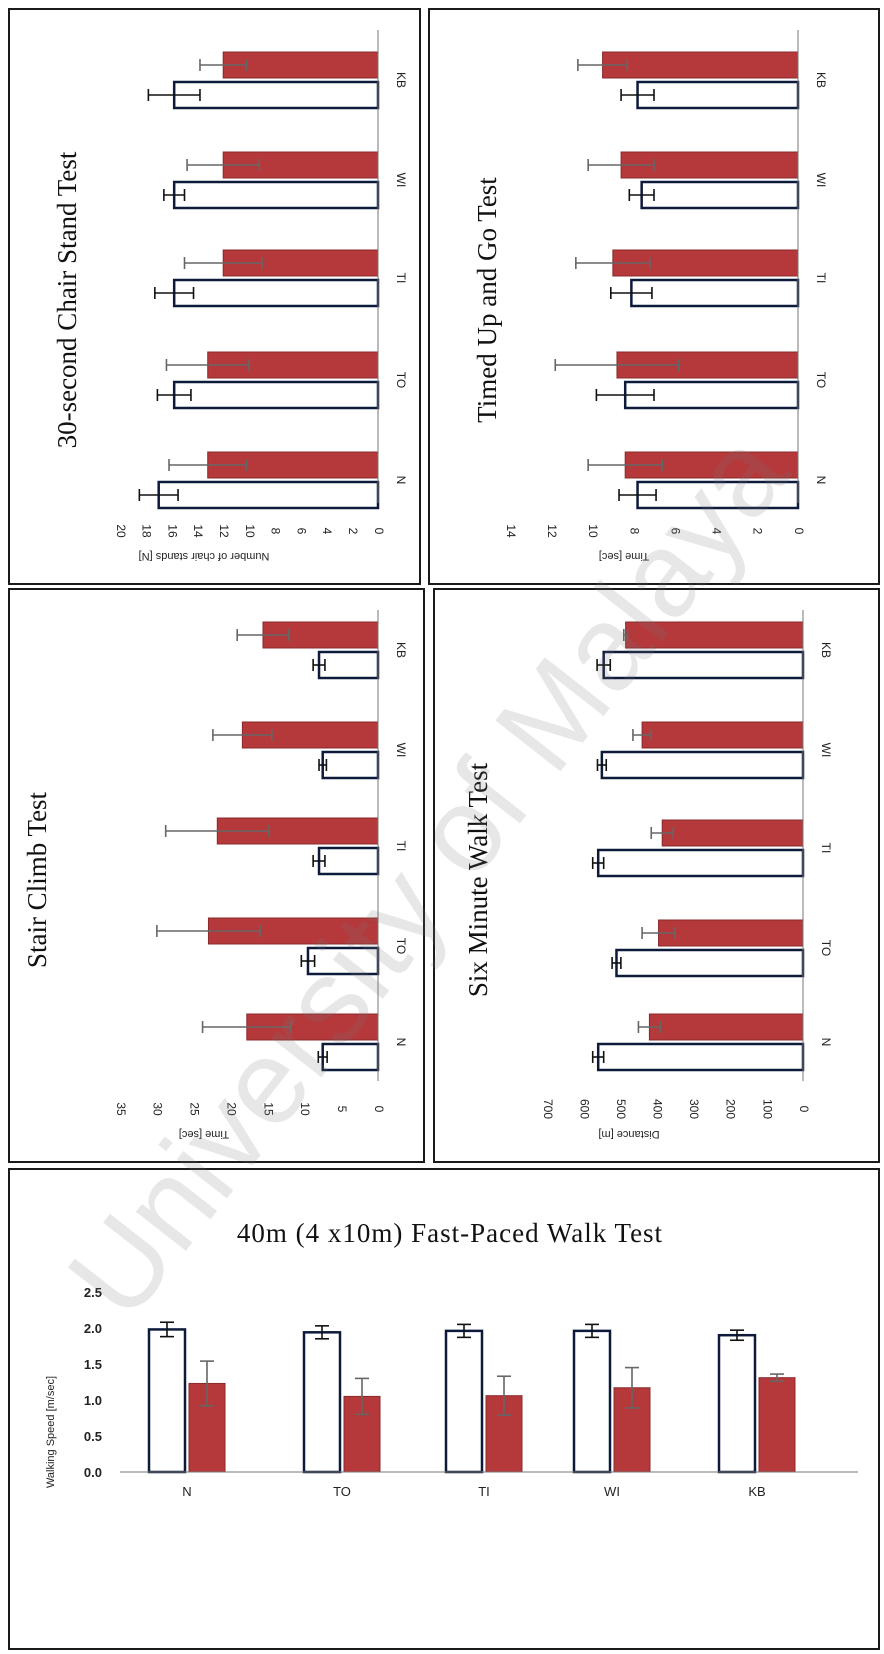 The height and width of the screenshot is (1654, 884). I want to click on y-tick-label: 30, so click(158, 1109).